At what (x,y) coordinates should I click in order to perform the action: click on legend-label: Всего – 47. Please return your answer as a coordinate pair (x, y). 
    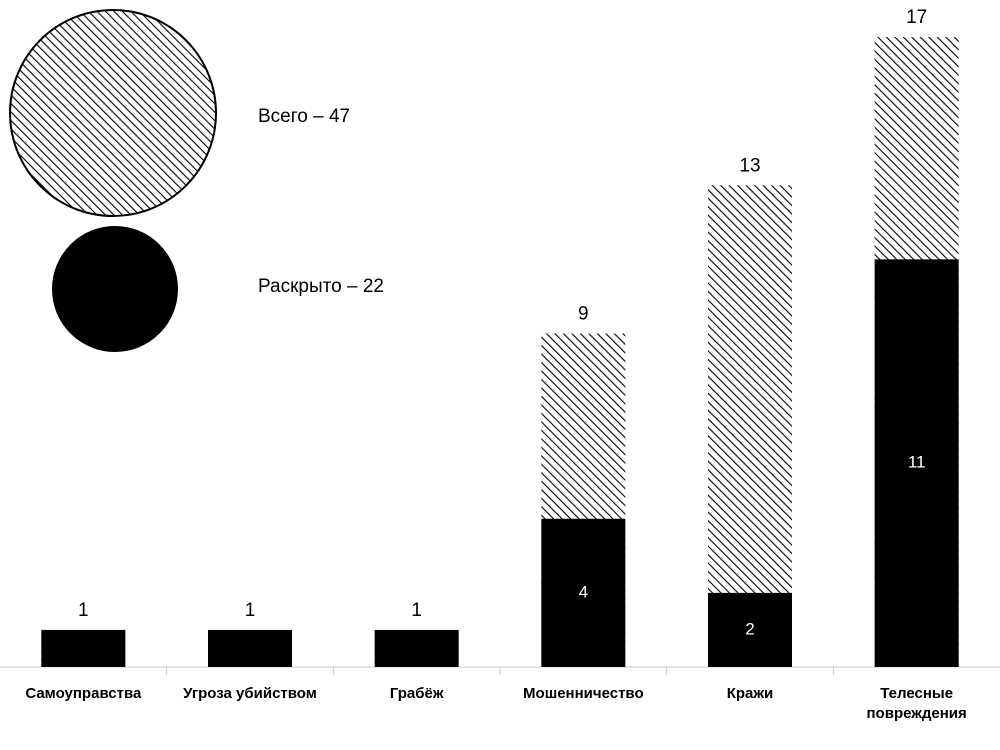
    Looking at the image, I should click on (304, 116).